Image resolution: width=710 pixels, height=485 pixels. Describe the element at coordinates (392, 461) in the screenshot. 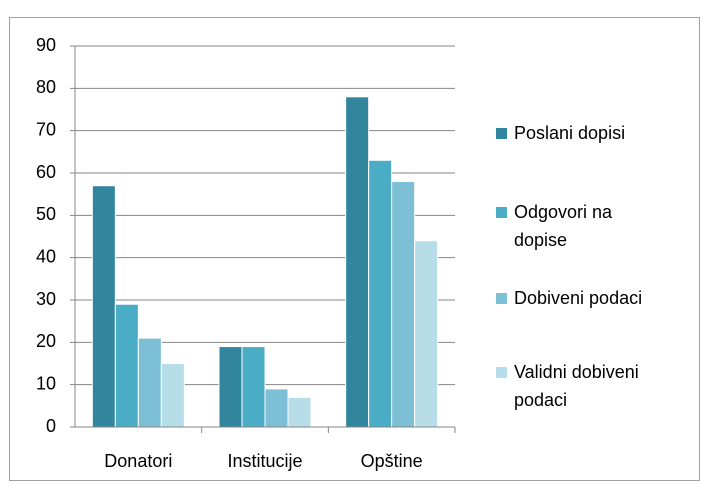

I see `x-tick-label: Opštine` at that location.